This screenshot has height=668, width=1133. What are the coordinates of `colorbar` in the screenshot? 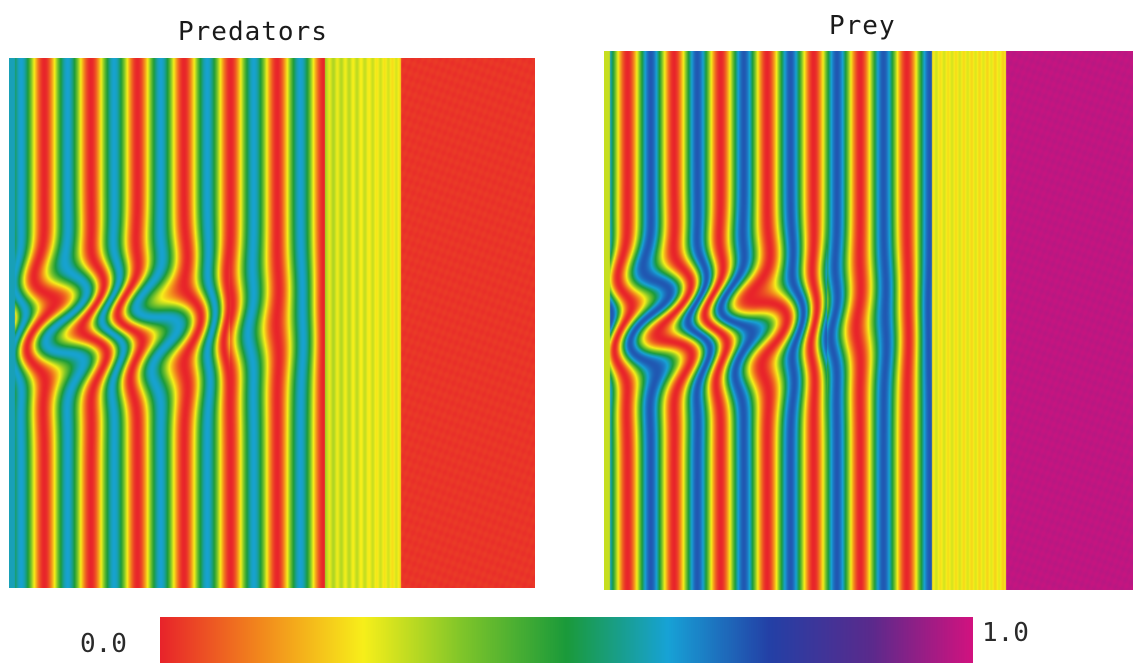 It's located at (566, 640).